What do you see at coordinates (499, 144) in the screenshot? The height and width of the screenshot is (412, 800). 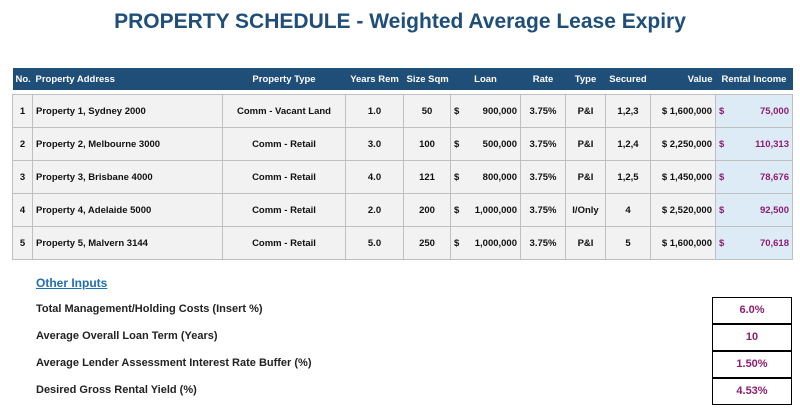 I see `amount: 500,000` at bounding box center [499, 144].